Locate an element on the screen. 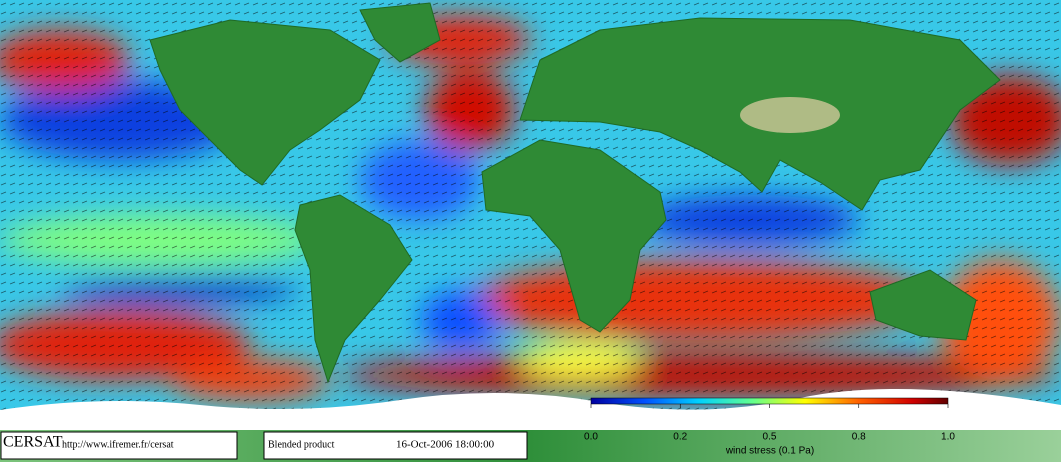 The width and height of the screenshot is (1061, 467). colorbar-tick-label: 0.2 is located at coordinates (680, 437).